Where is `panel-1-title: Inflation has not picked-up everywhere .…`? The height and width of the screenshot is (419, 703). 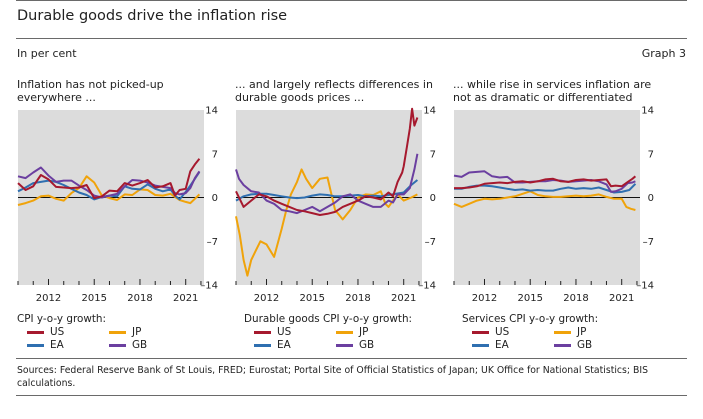 panel-1-title: Inflation has not picked-up everywhere .… is located at coordinates (90, 91).